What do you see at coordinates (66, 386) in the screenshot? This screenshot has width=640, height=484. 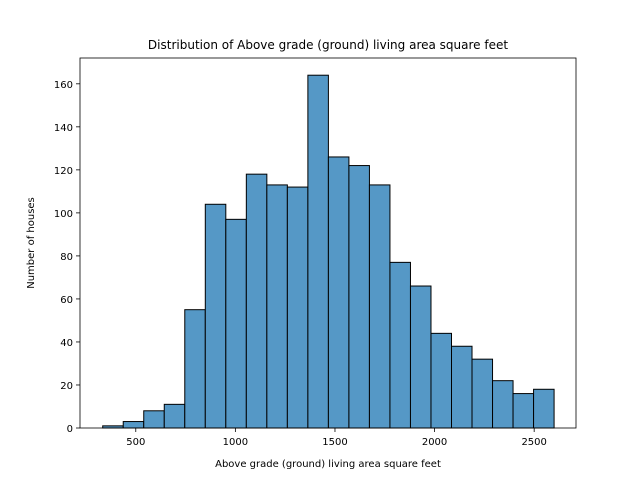 I see `y-tick-label-2: 20` at bounding box center [66, 386].